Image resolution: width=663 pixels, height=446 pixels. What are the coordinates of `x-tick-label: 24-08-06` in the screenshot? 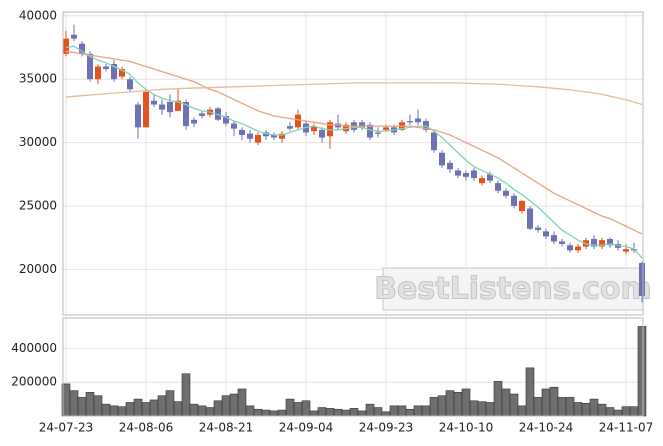 It's located at (146, 428).